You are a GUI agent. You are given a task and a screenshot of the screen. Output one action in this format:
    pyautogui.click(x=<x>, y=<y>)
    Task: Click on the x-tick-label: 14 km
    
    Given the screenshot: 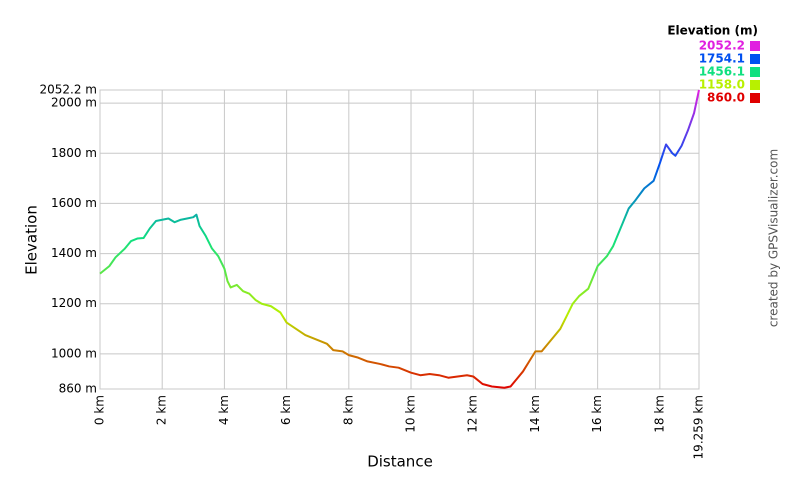 What is the action you would take?
    pyautogui.click(x=535, y=414)
    